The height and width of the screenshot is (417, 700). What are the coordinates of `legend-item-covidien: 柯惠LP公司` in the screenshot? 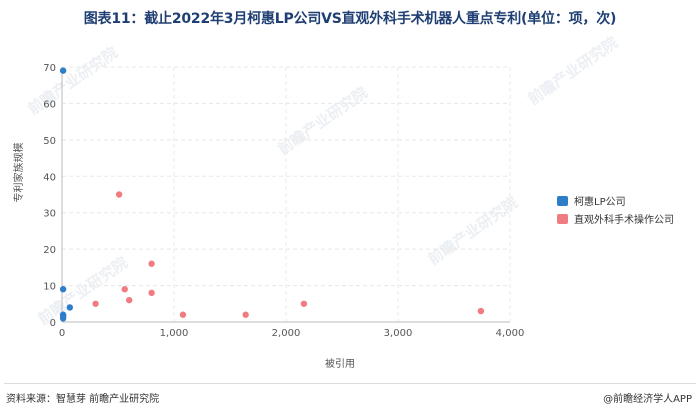 It's located at (615, 200).